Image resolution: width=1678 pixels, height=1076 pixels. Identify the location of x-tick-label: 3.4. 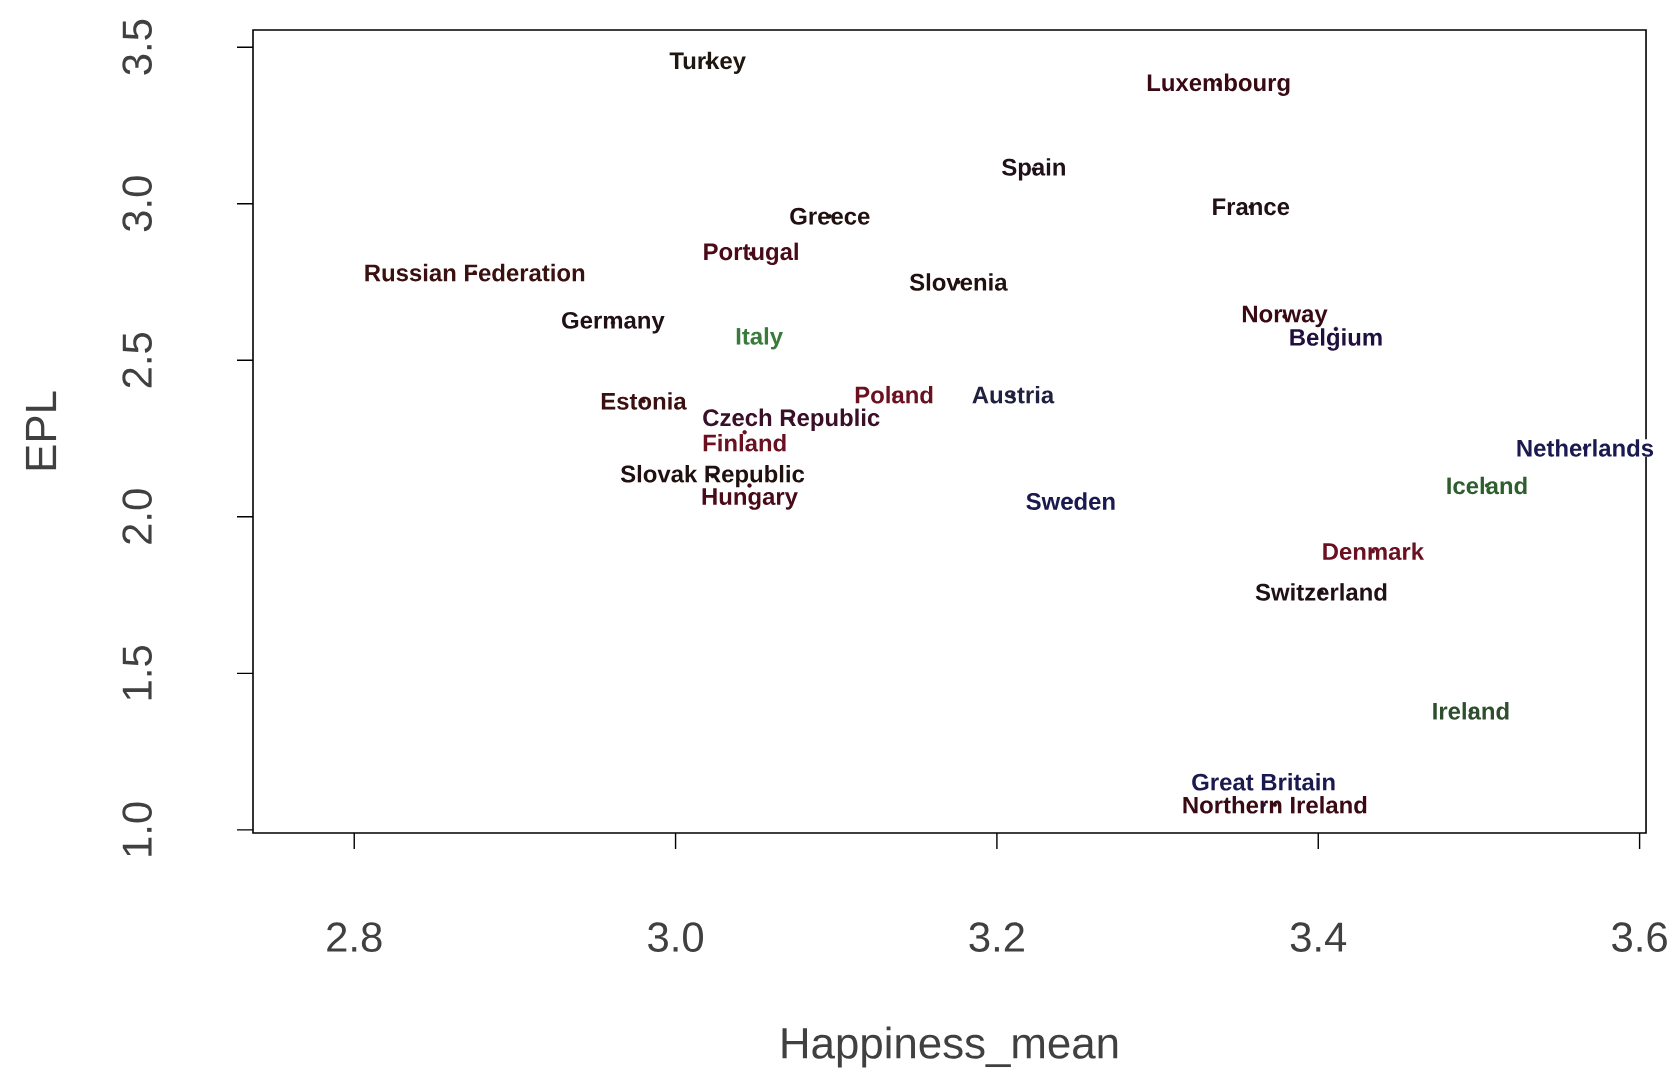
(1318, 937).